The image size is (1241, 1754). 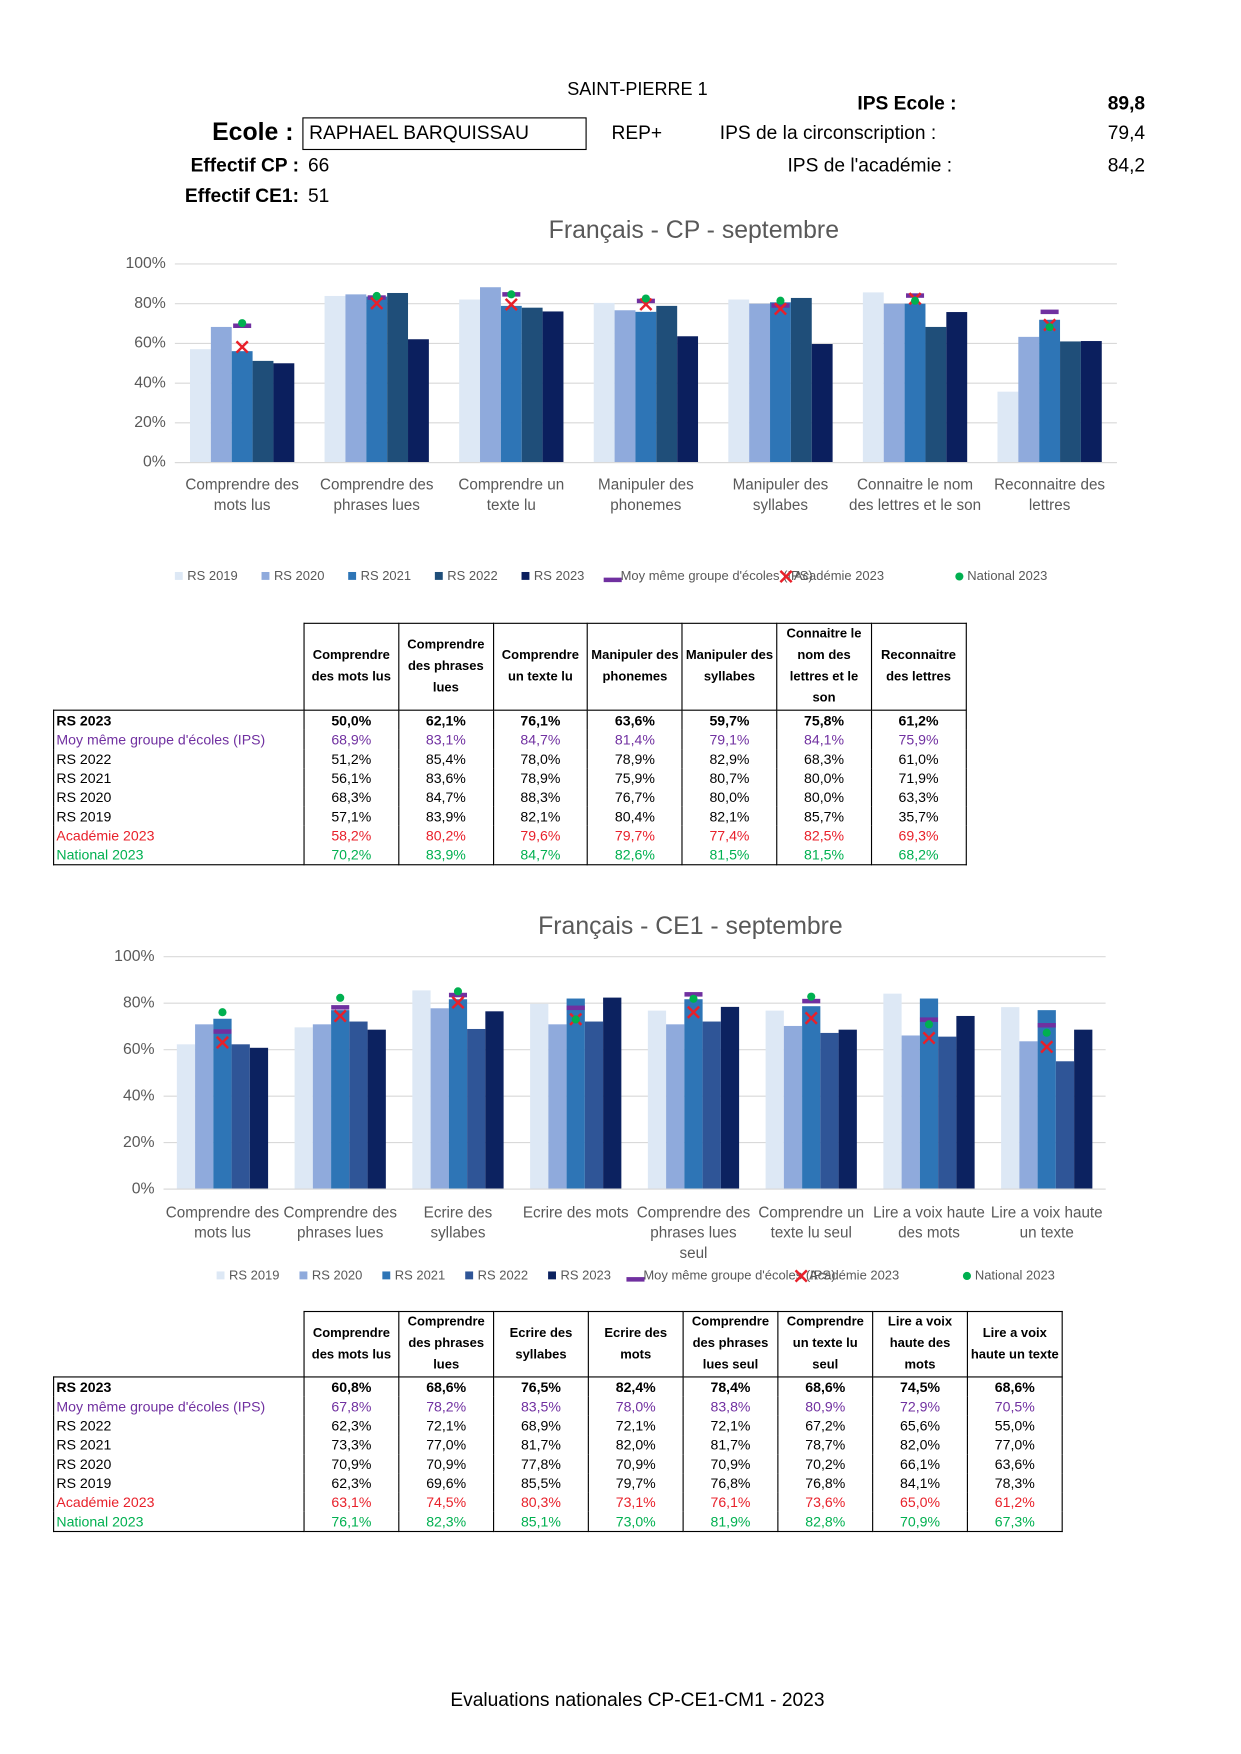 I want to click on row-label: RS 2020, so click(x=179, y=1464).